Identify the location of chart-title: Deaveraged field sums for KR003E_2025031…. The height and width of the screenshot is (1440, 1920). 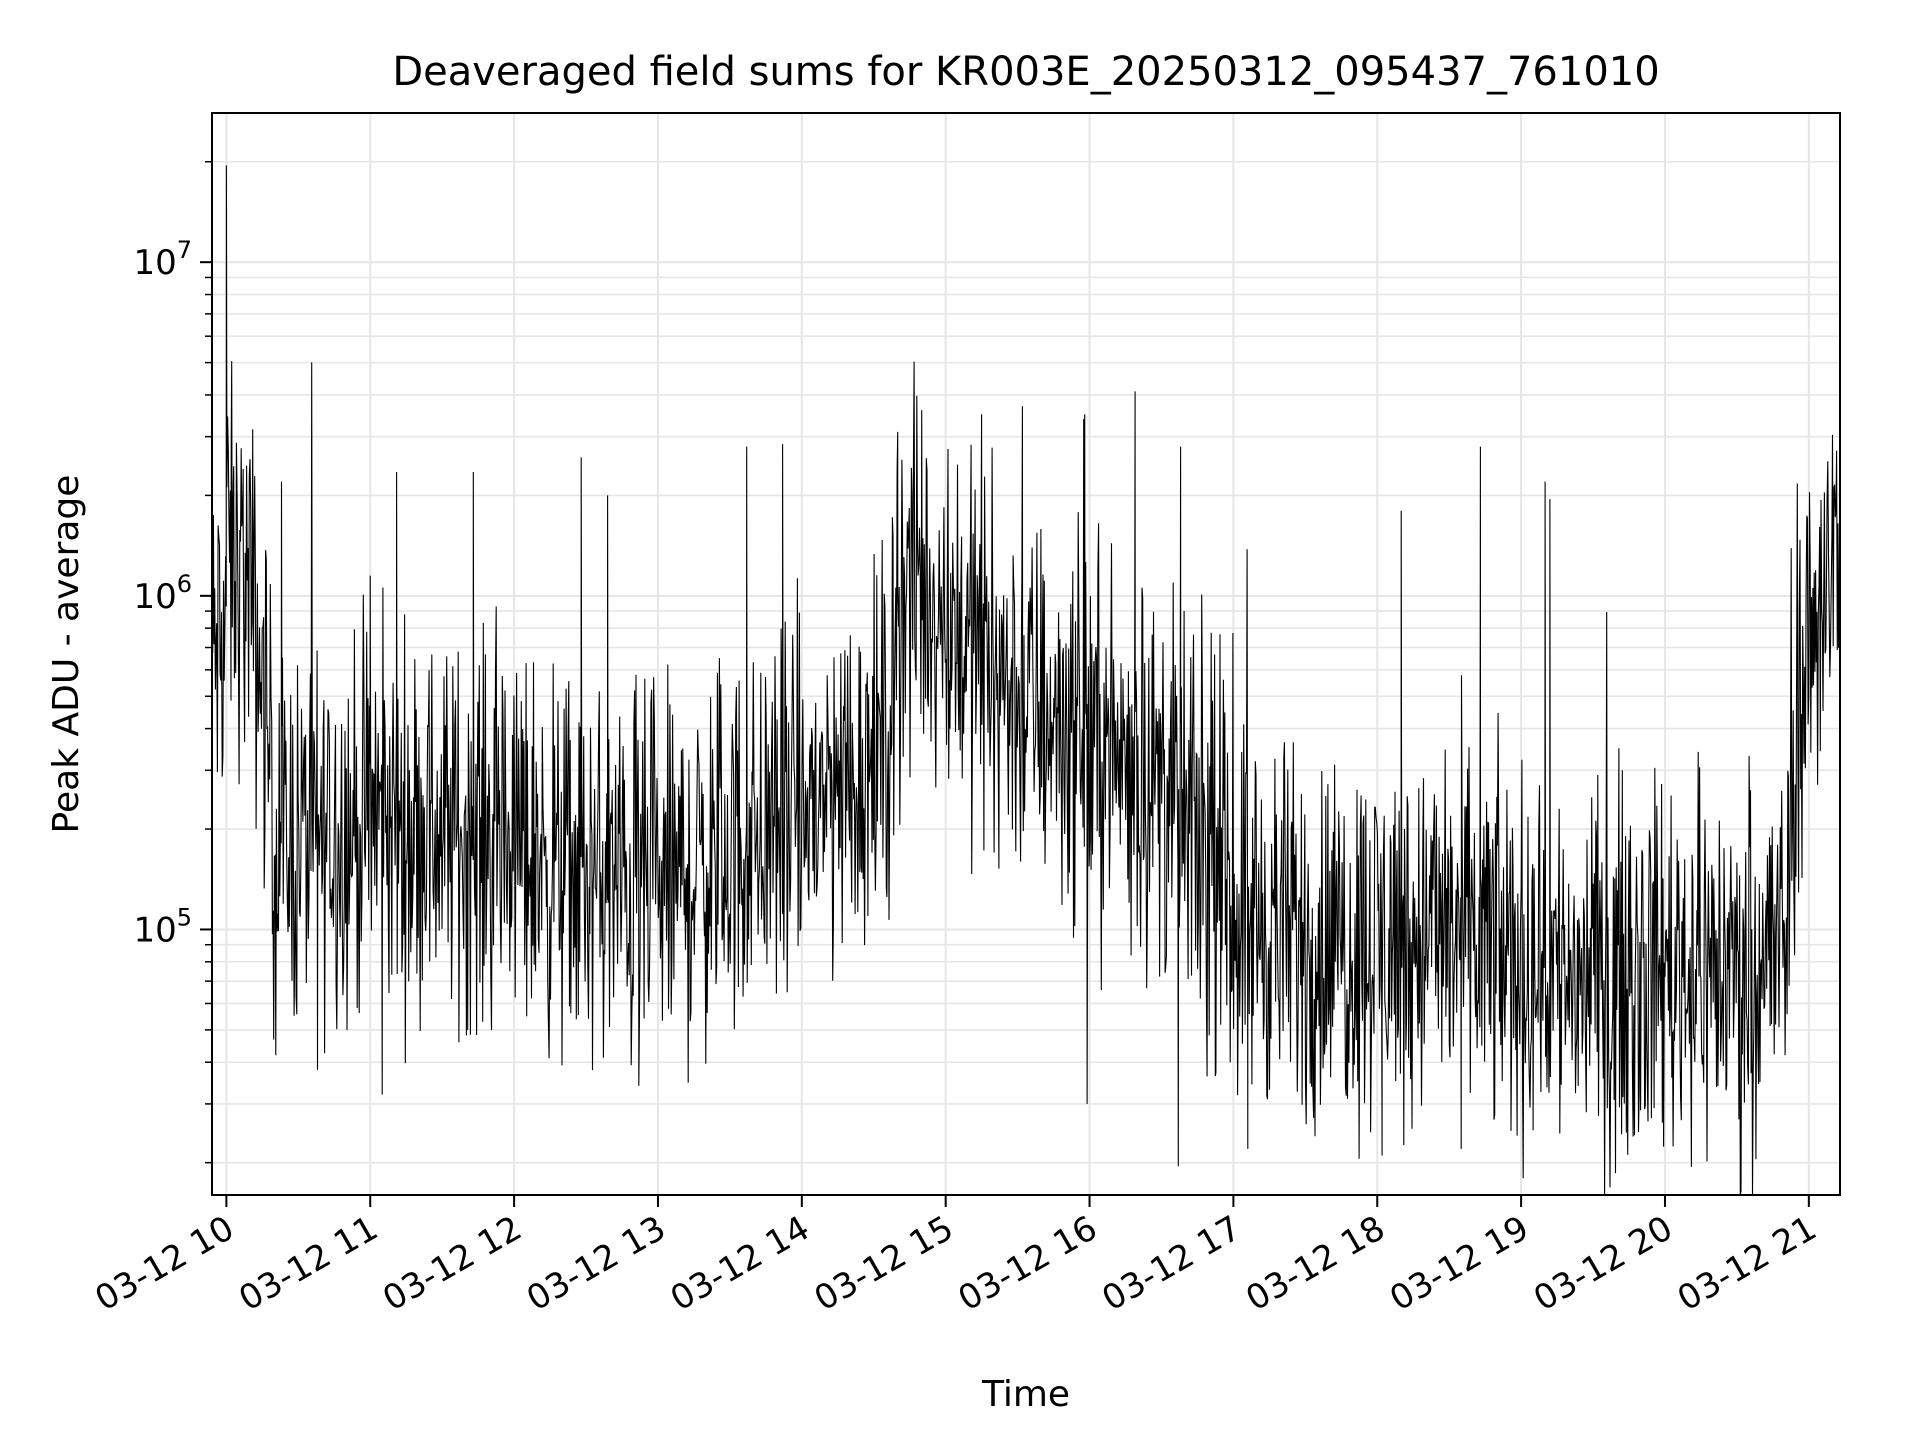
(1025, 72).